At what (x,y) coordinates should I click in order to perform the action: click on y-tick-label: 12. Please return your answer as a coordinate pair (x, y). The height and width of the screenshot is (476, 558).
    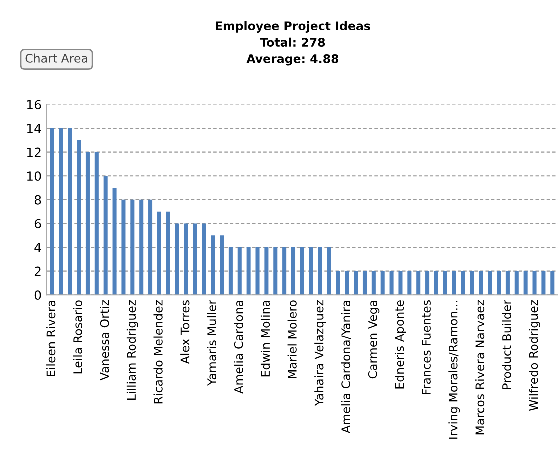
    Looking at the image, I should click on (34, 153).